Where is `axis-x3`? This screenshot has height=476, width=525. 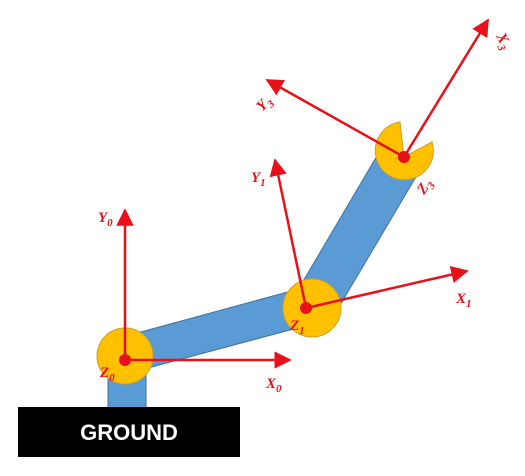
axis-x3 is located at coordinates (446, 88).